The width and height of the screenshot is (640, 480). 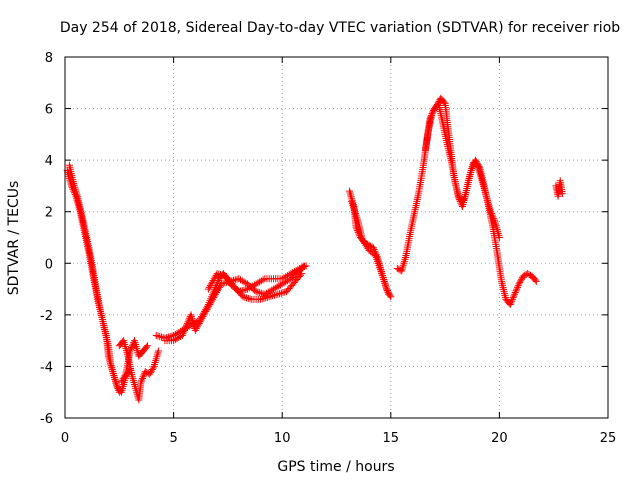 I want to click on x-tick-label: 15, so click(x=391, y=438).